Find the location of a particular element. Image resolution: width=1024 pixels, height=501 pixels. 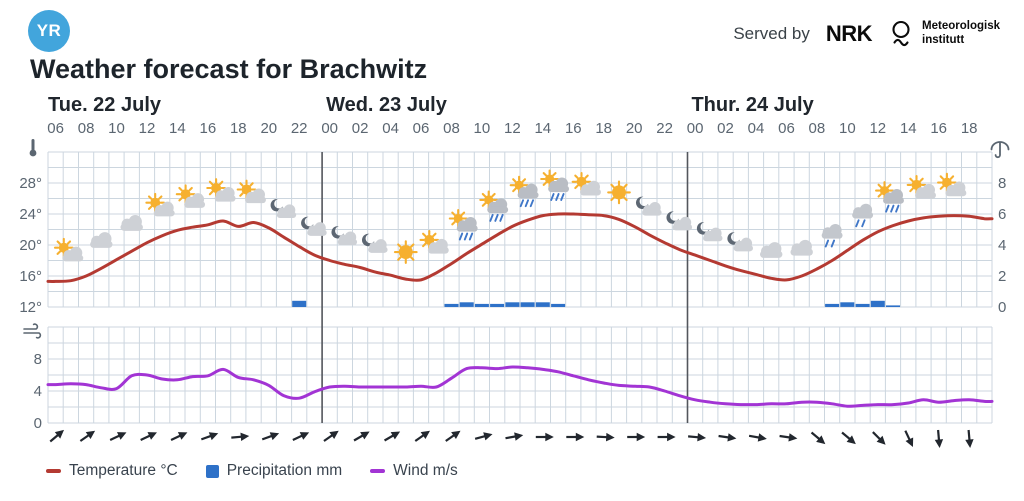

wind-icon is located at coordinates (32, 331).